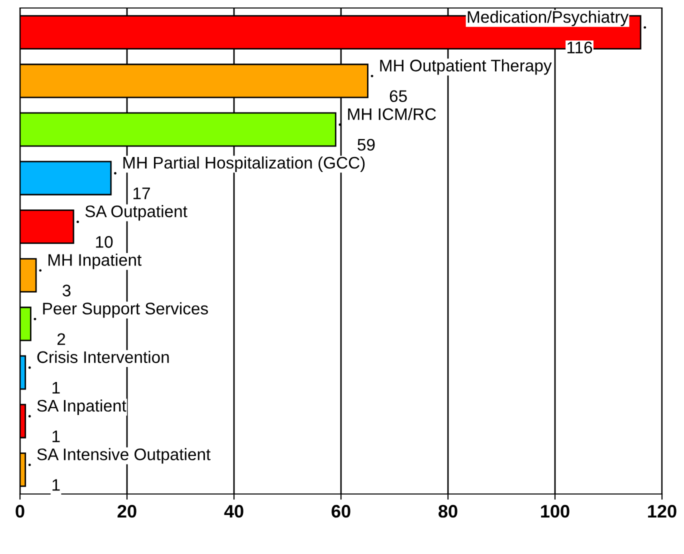  What do you see at coordinates (125, 310) in the screenshot?
I see `y-tick-label: Peer Support Services` at bounding box center [125, 310].